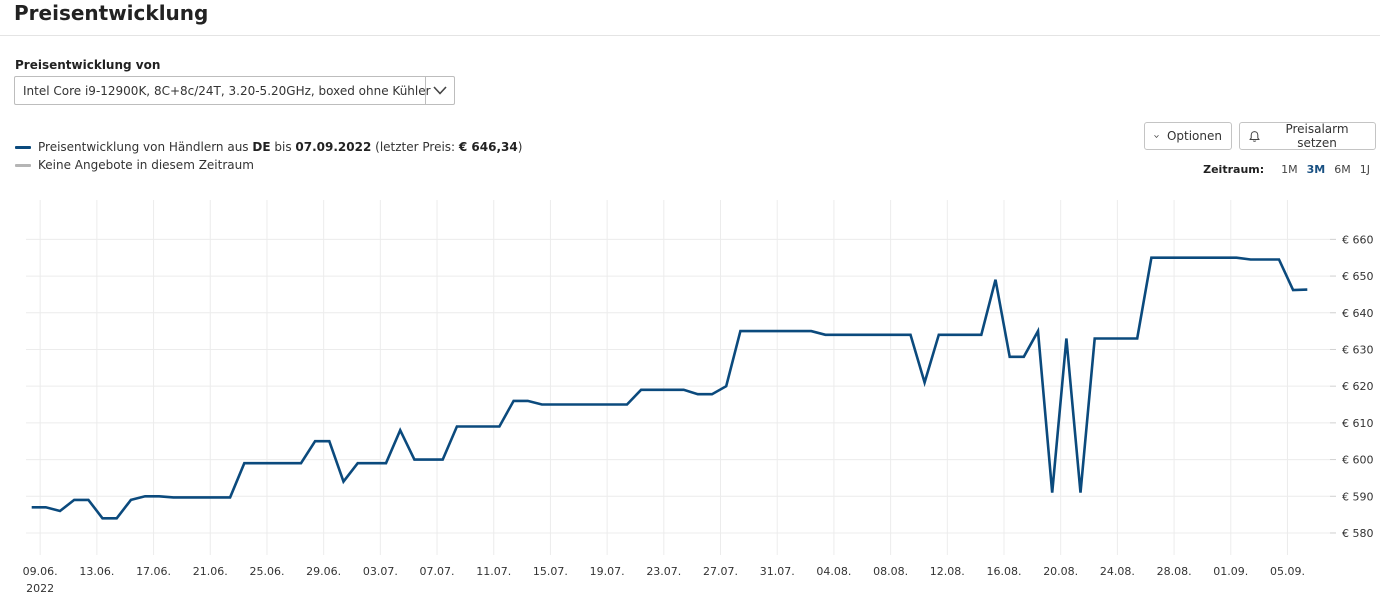 The width and height of the screenshot is (1380, 600). I want to click on x-tick-label: 05.09., so click(1287, 571).